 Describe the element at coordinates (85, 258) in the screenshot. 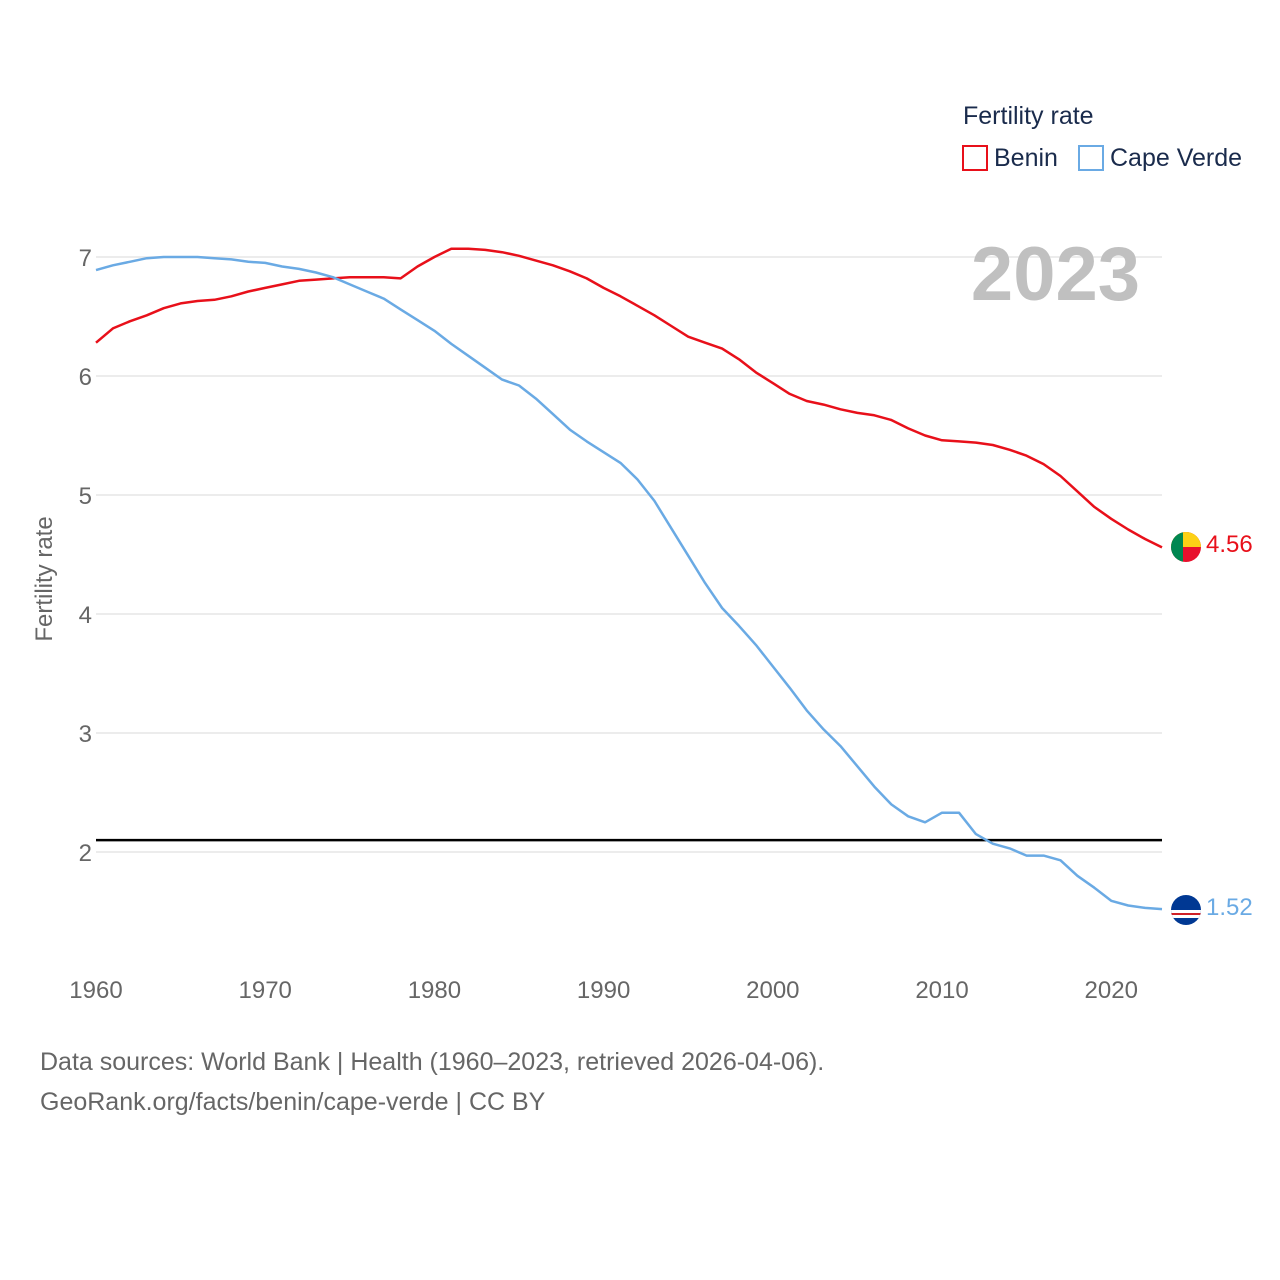

I see `y-tick-label: 7` at that location.